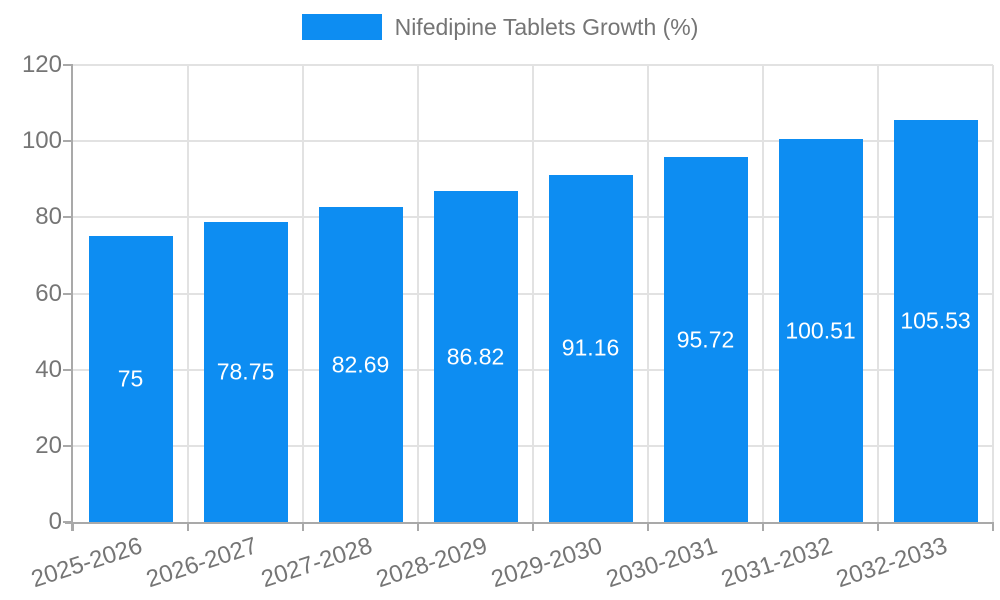 The image size is (1000, 600). What do you see at coordinates (201, 563) in the screenshot?
I see `x-tick-label: 2026-2027` at bounding box center [201, 563].